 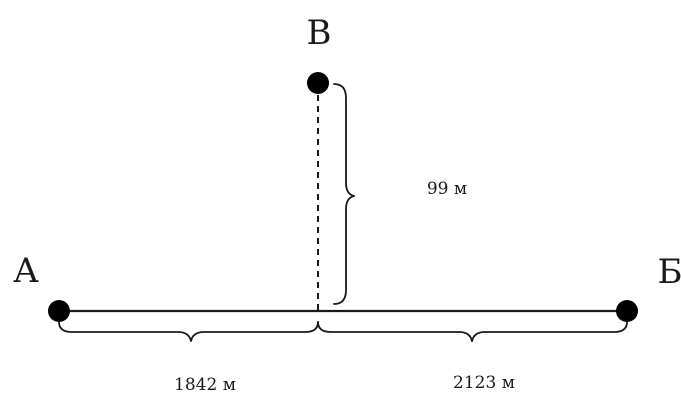 I want to click on point-v-label: В, so click(x=319, y=33).